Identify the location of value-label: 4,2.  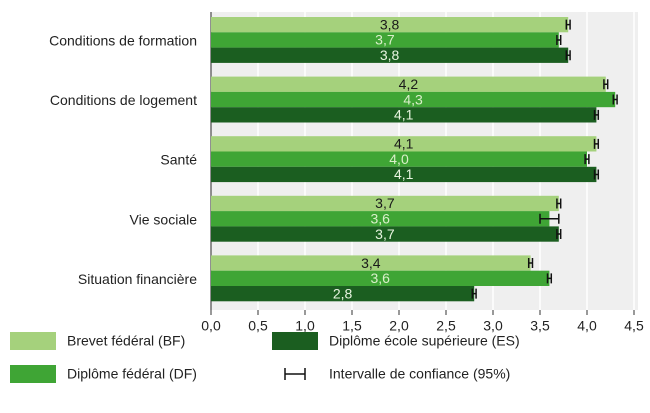
(409, 84).